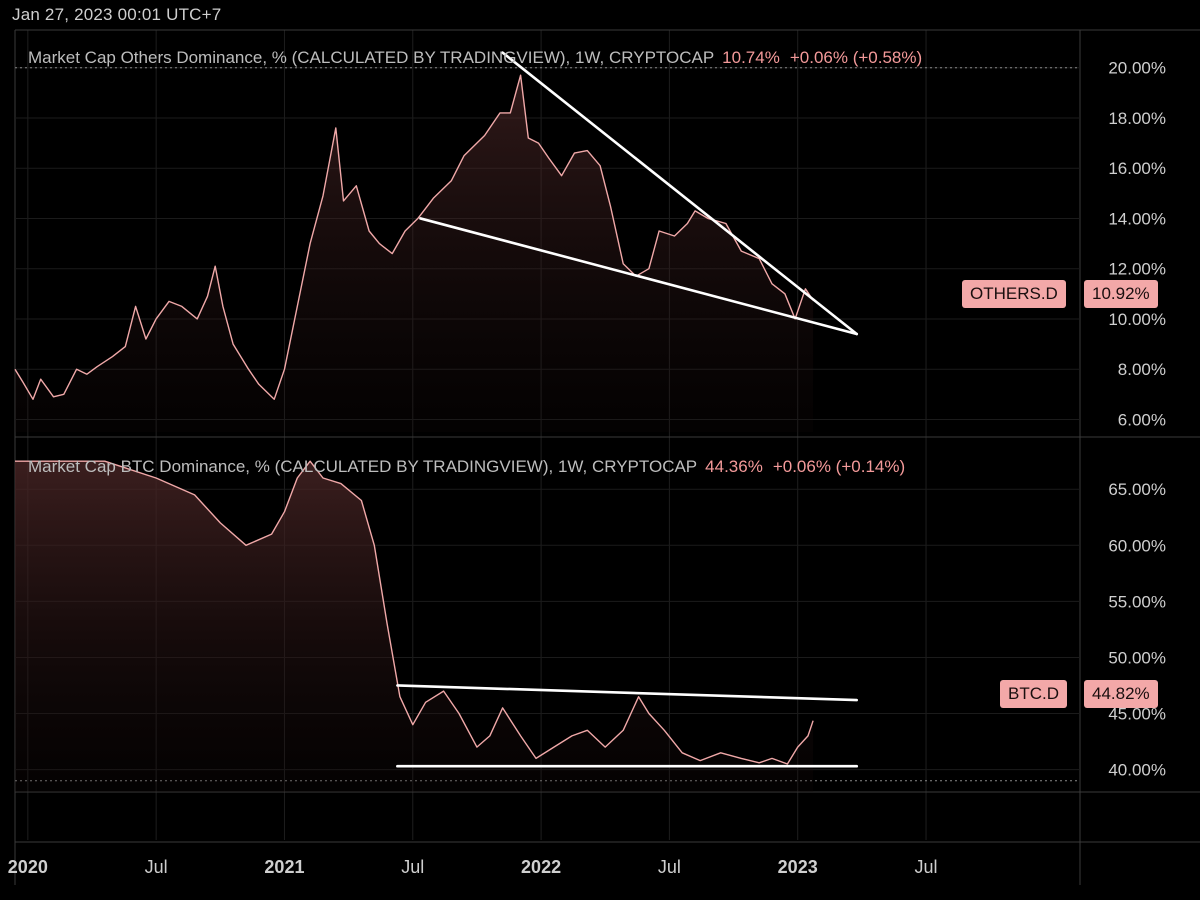 The height and width of the screenshot is (900, 1200). Describe the element at coordinates (680, 193) in the screenshot. I see `wedge-upper-trendline` at that location.